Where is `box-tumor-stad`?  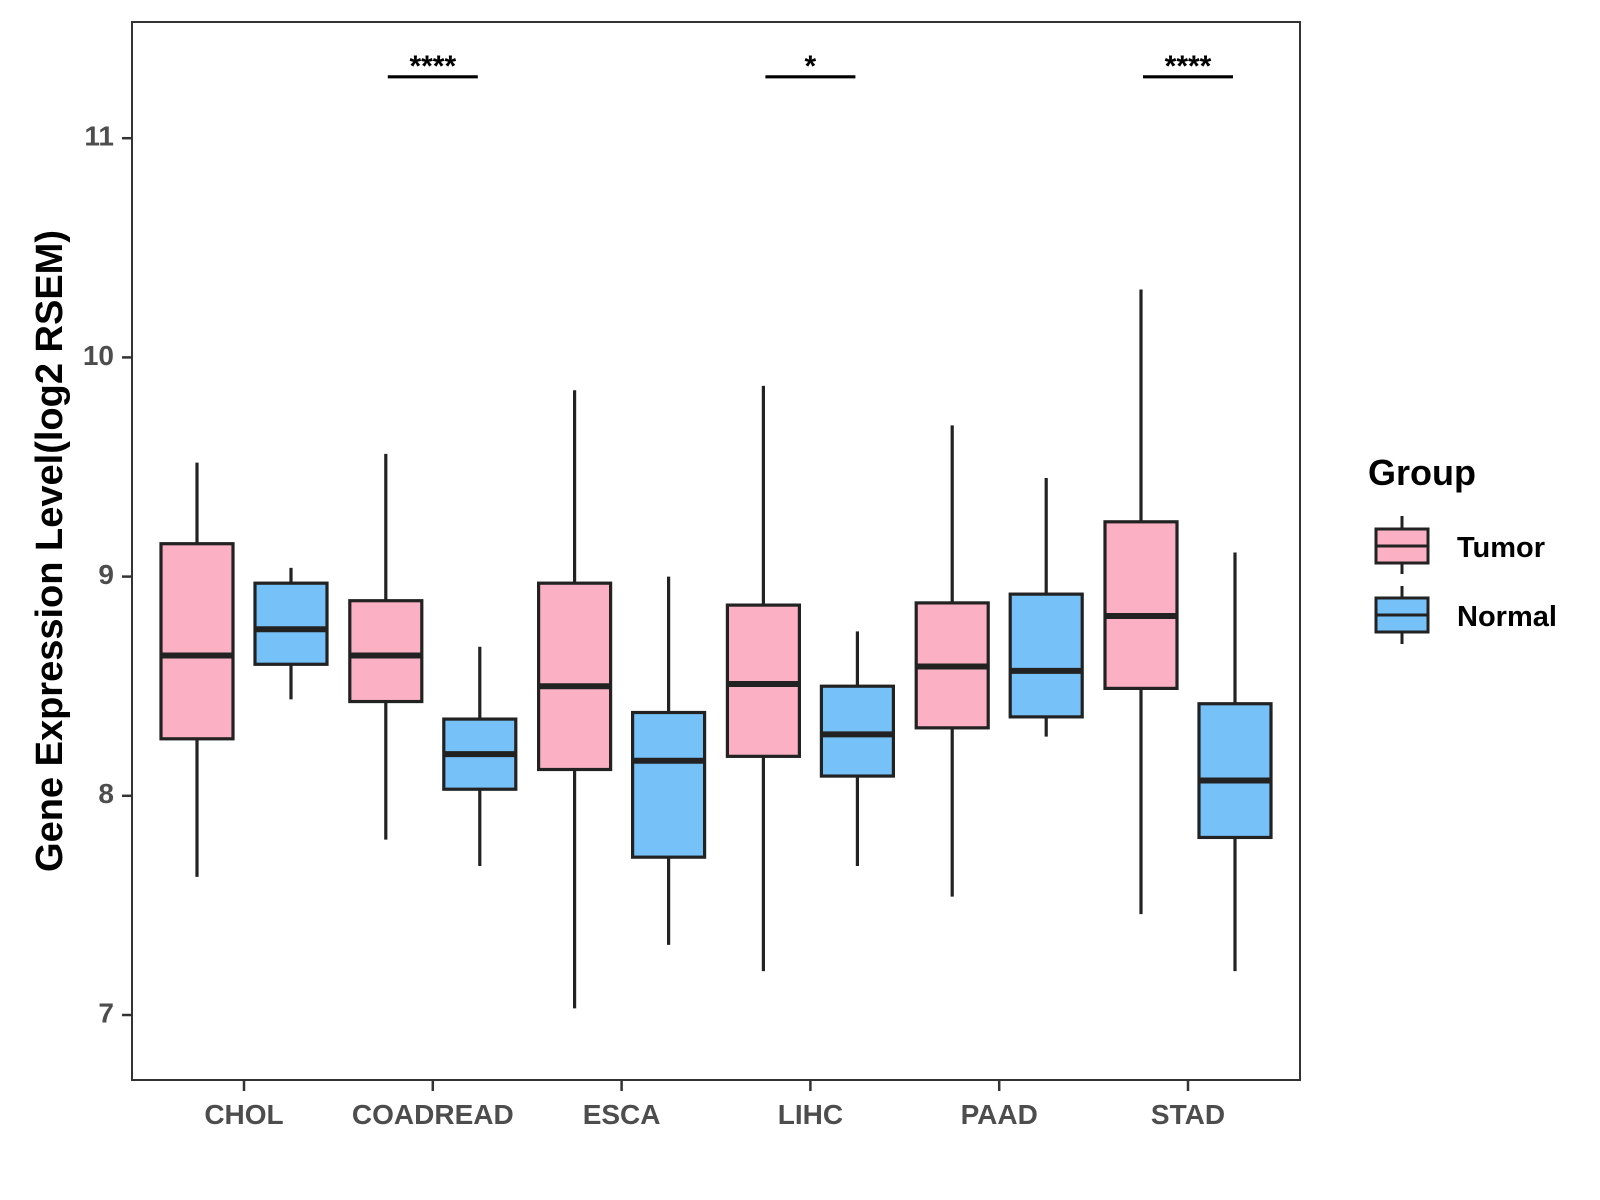 box-tumor-stad is located at coordinates (1141, 602).